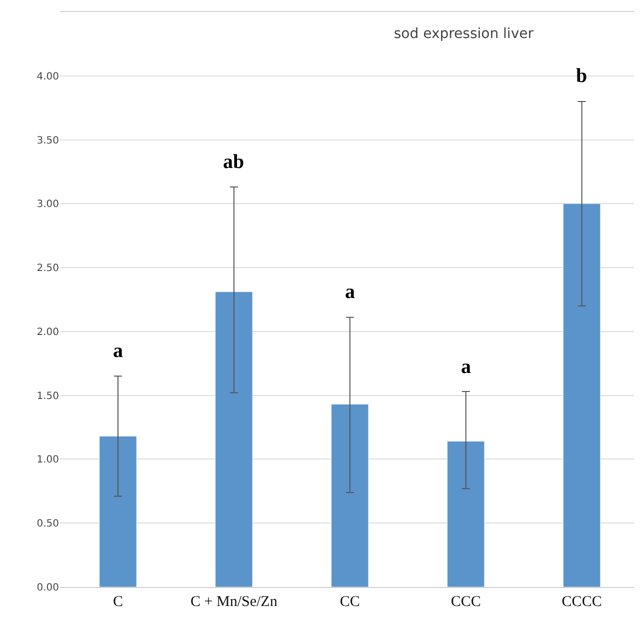  What do you see at coordinates (47, 588) in the screenshot?
I see `y-tick-label: 0.00` at bounding box center [47, 588].